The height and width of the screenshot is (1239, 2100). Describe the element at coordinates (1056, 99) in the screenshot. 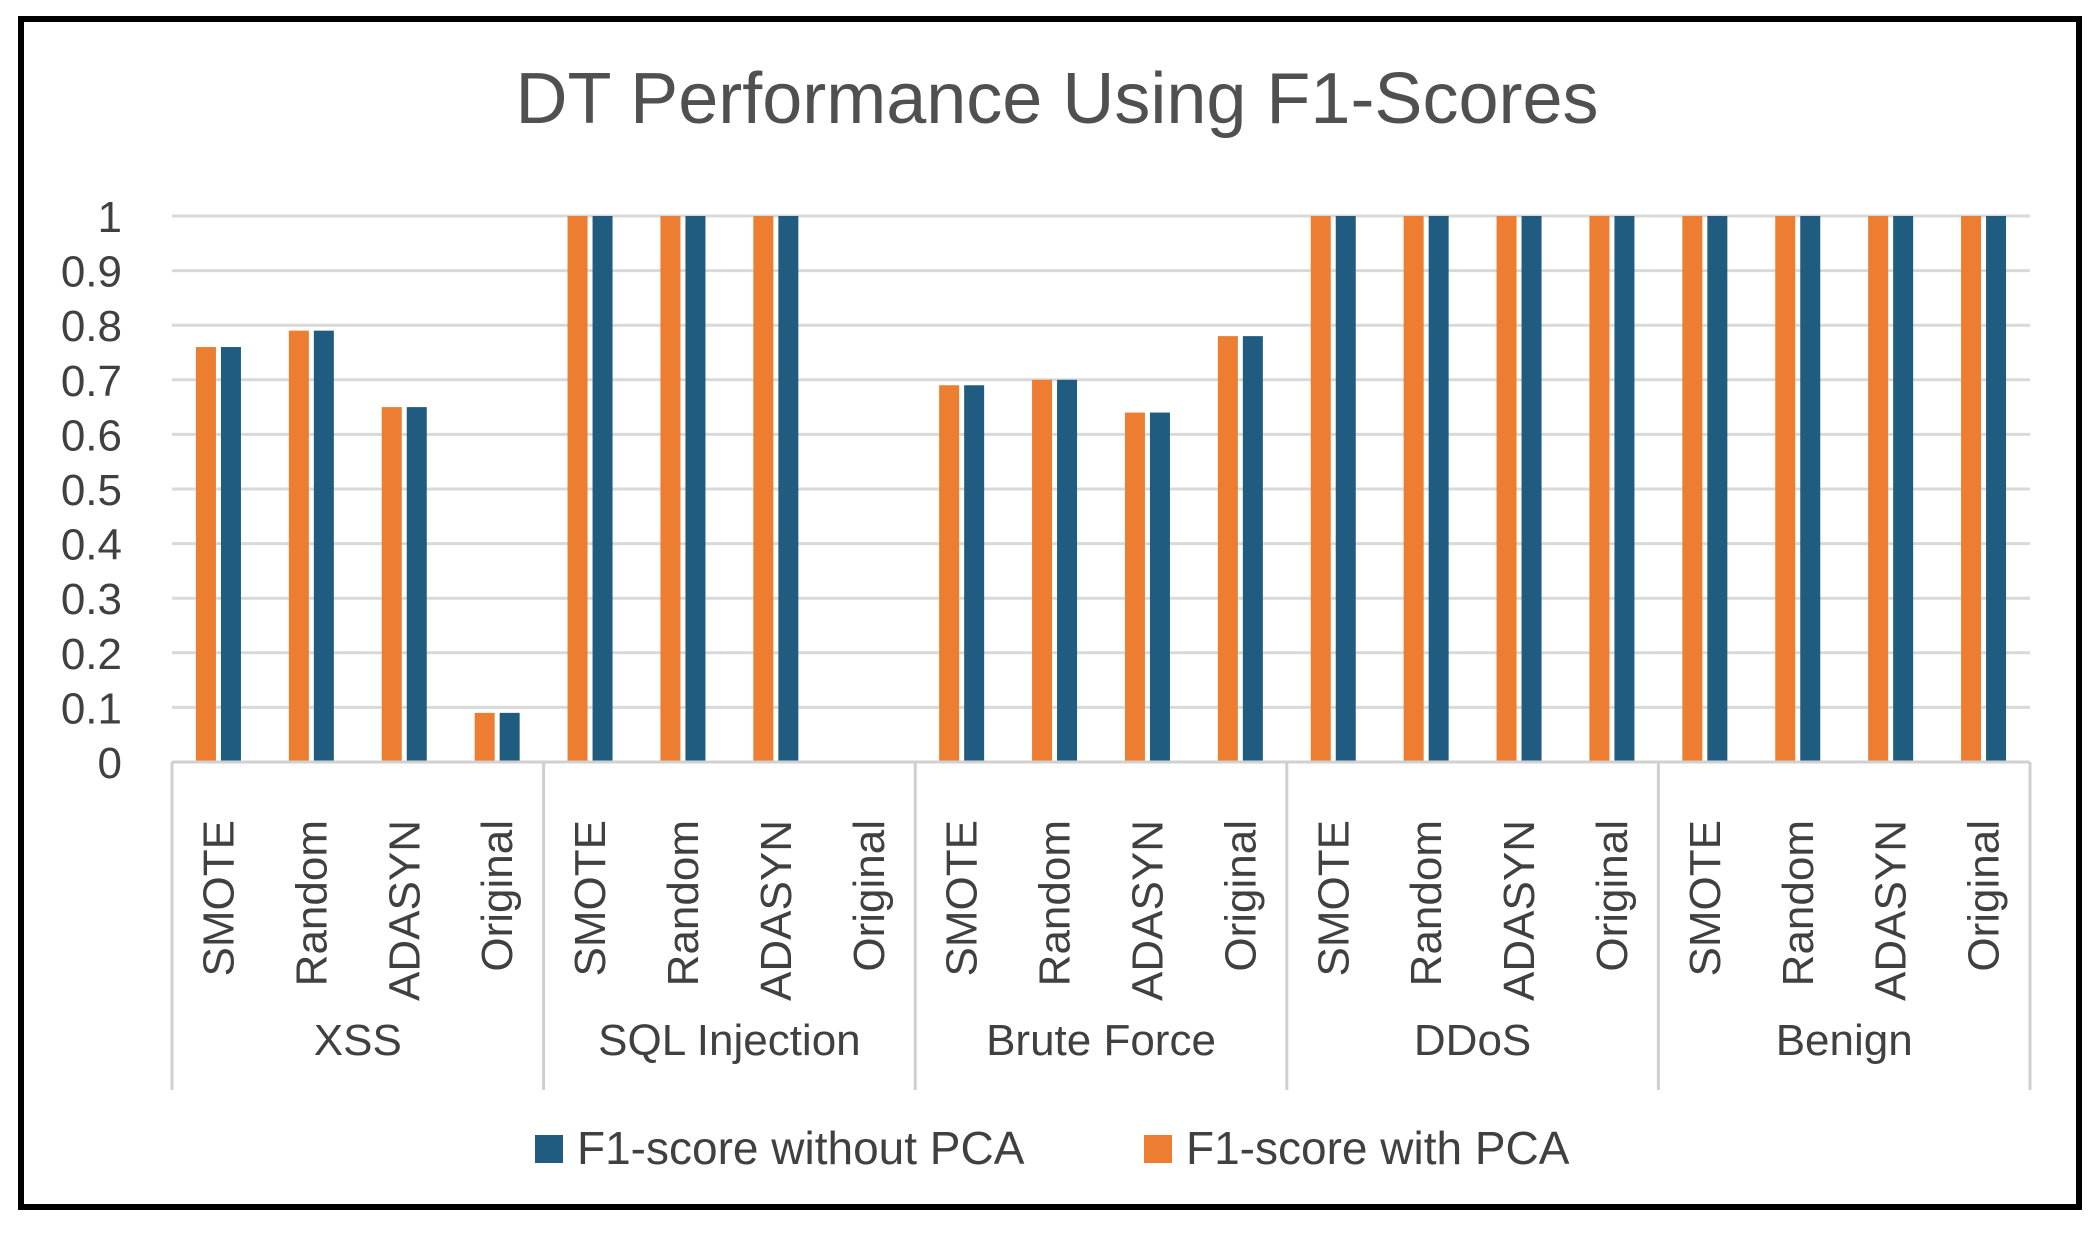

I see `chart-title: DT Performance Using F1-Scores` at that location.